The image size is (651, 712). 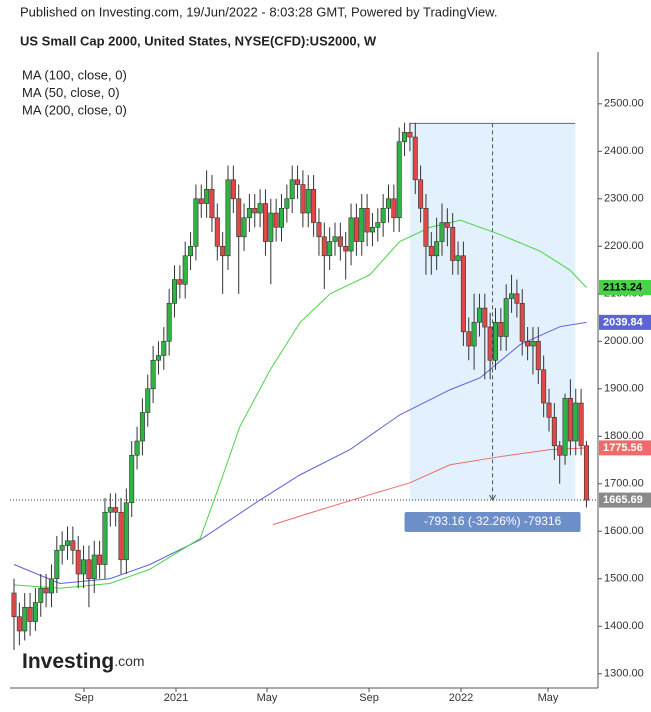 I want to click on y-tick-label: 1600.00, so click(x=624, y=531).